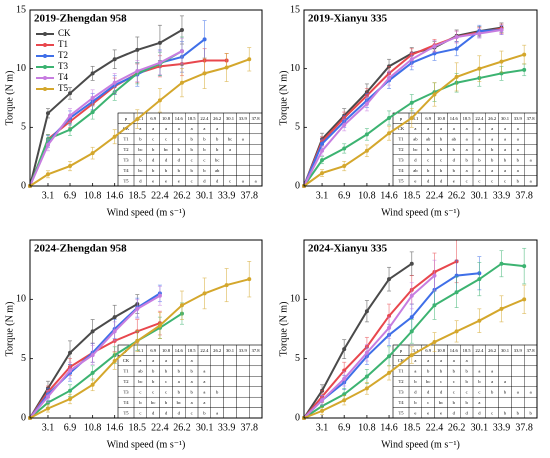 Image resolution: width=550 pixels, height=458 pixels. Describe the element at coordinates (428, 350) in the screenshot. I see `table-text: 6.9` at that location.